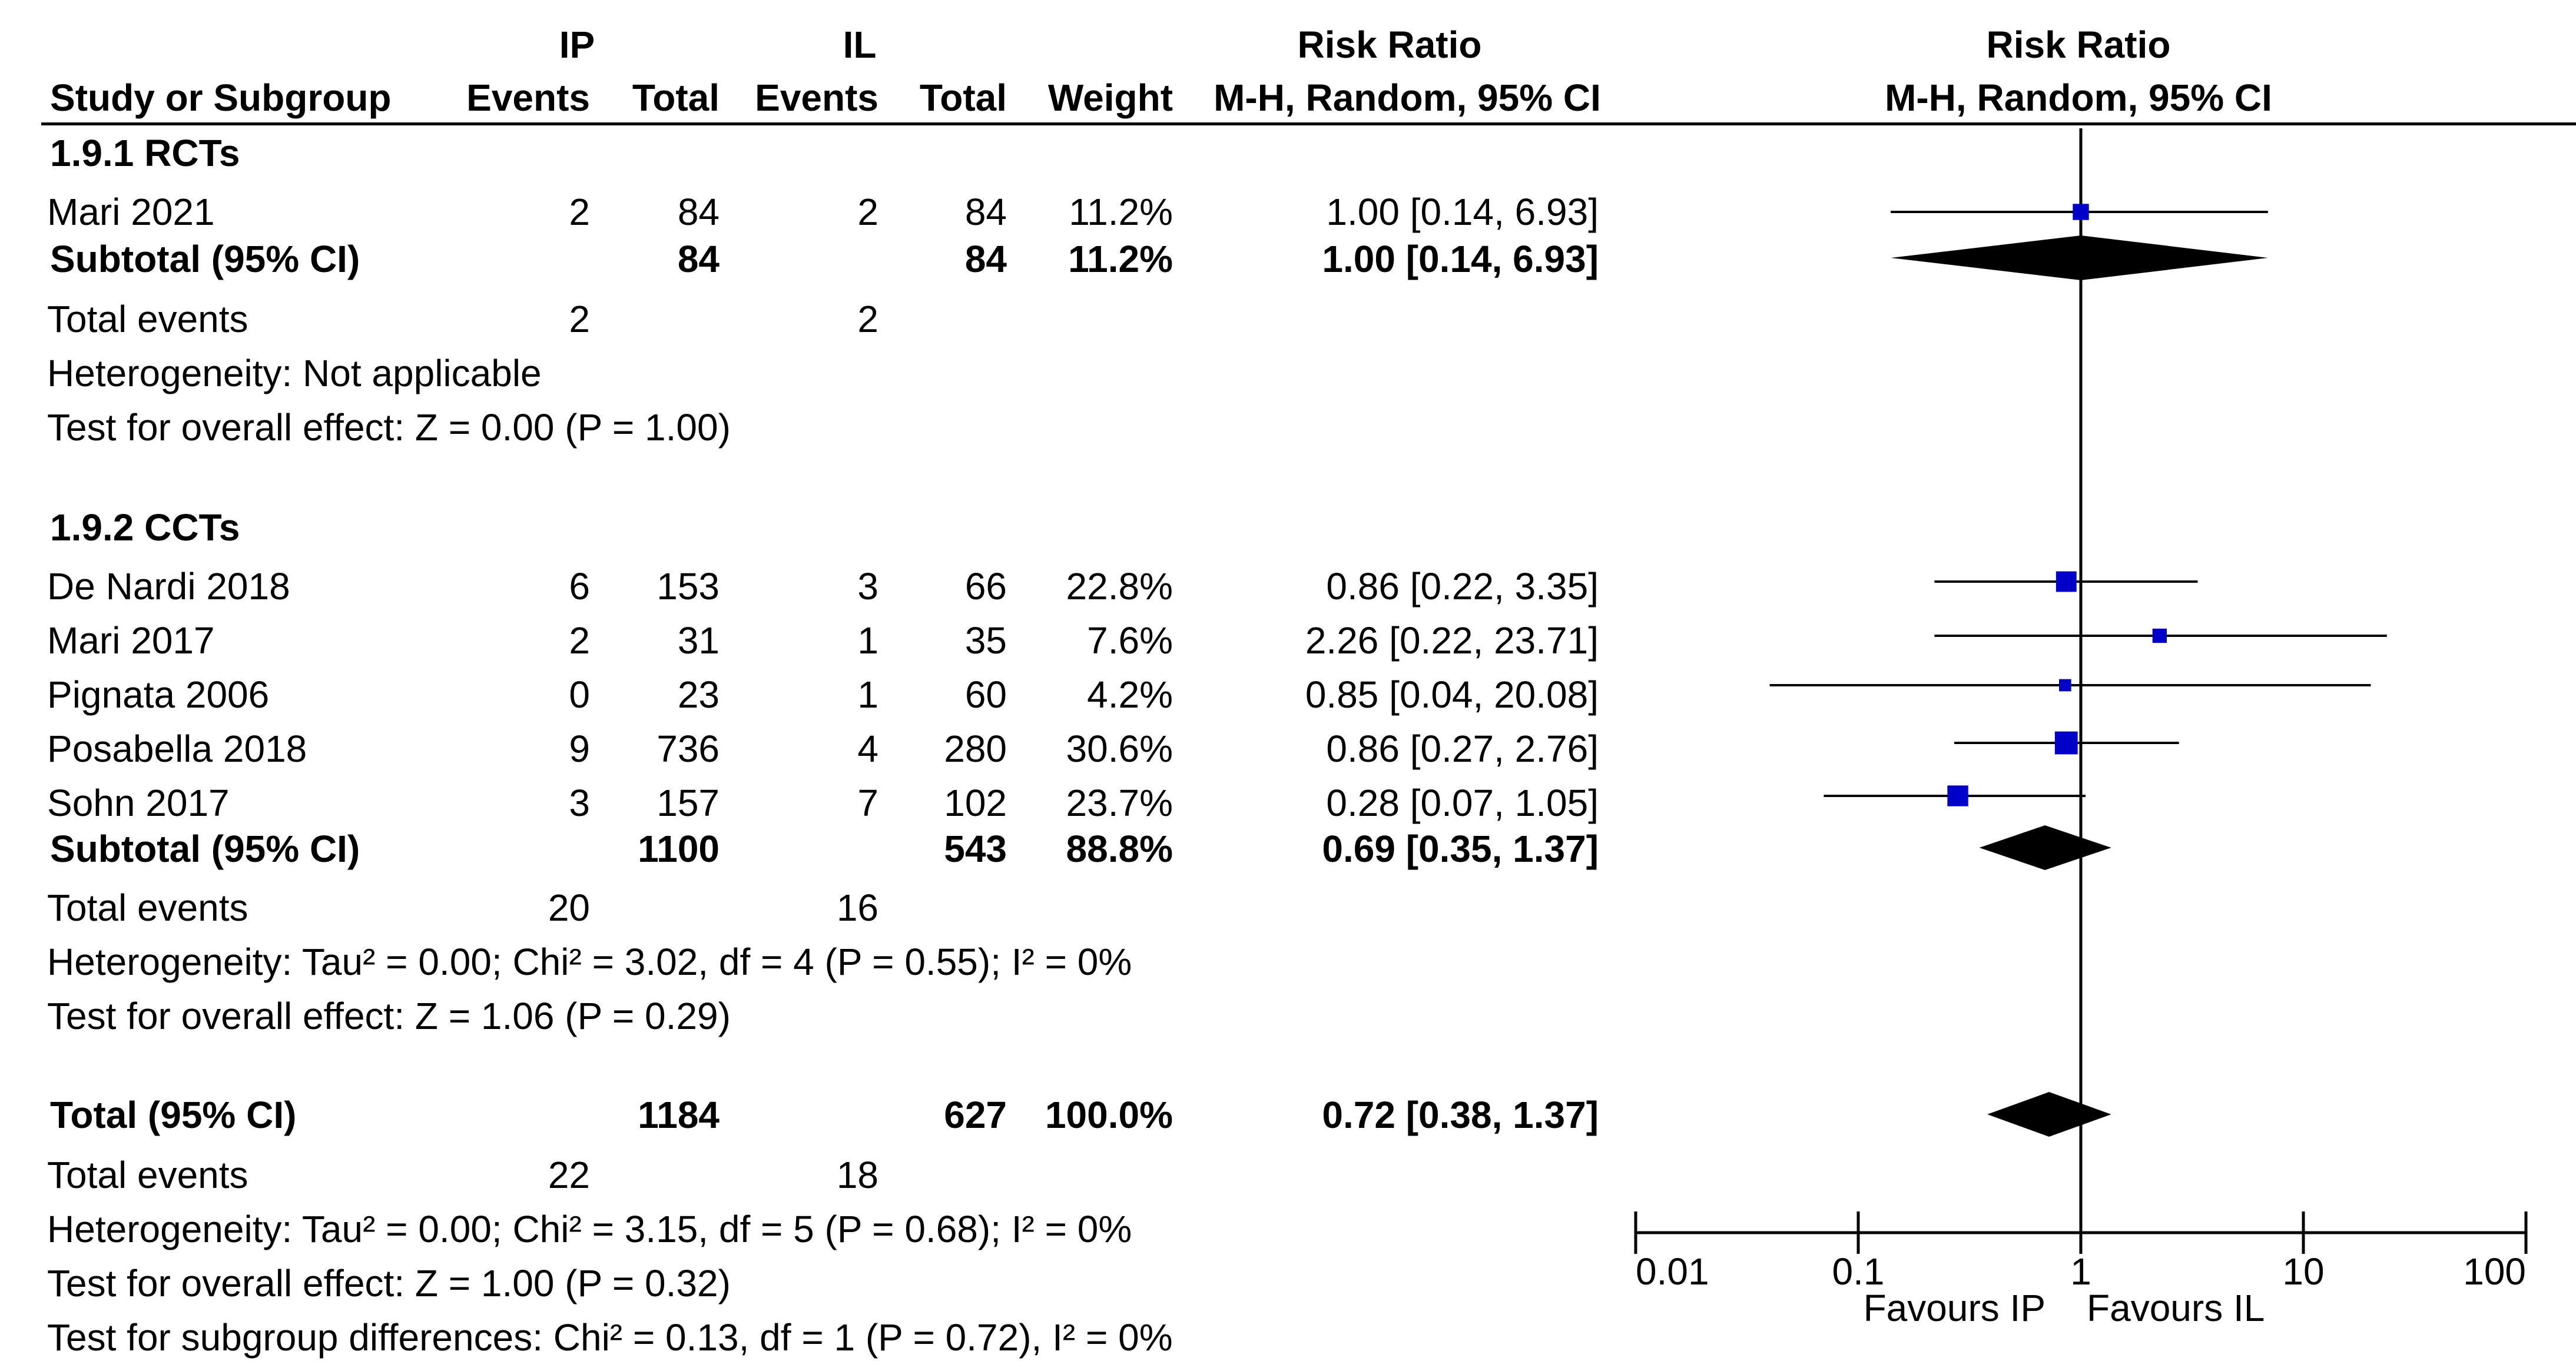 Image resolution: width=2576 pixels, height=1361 pixels. I want to click on x-tick-label: 1, so click(2080, 1271).